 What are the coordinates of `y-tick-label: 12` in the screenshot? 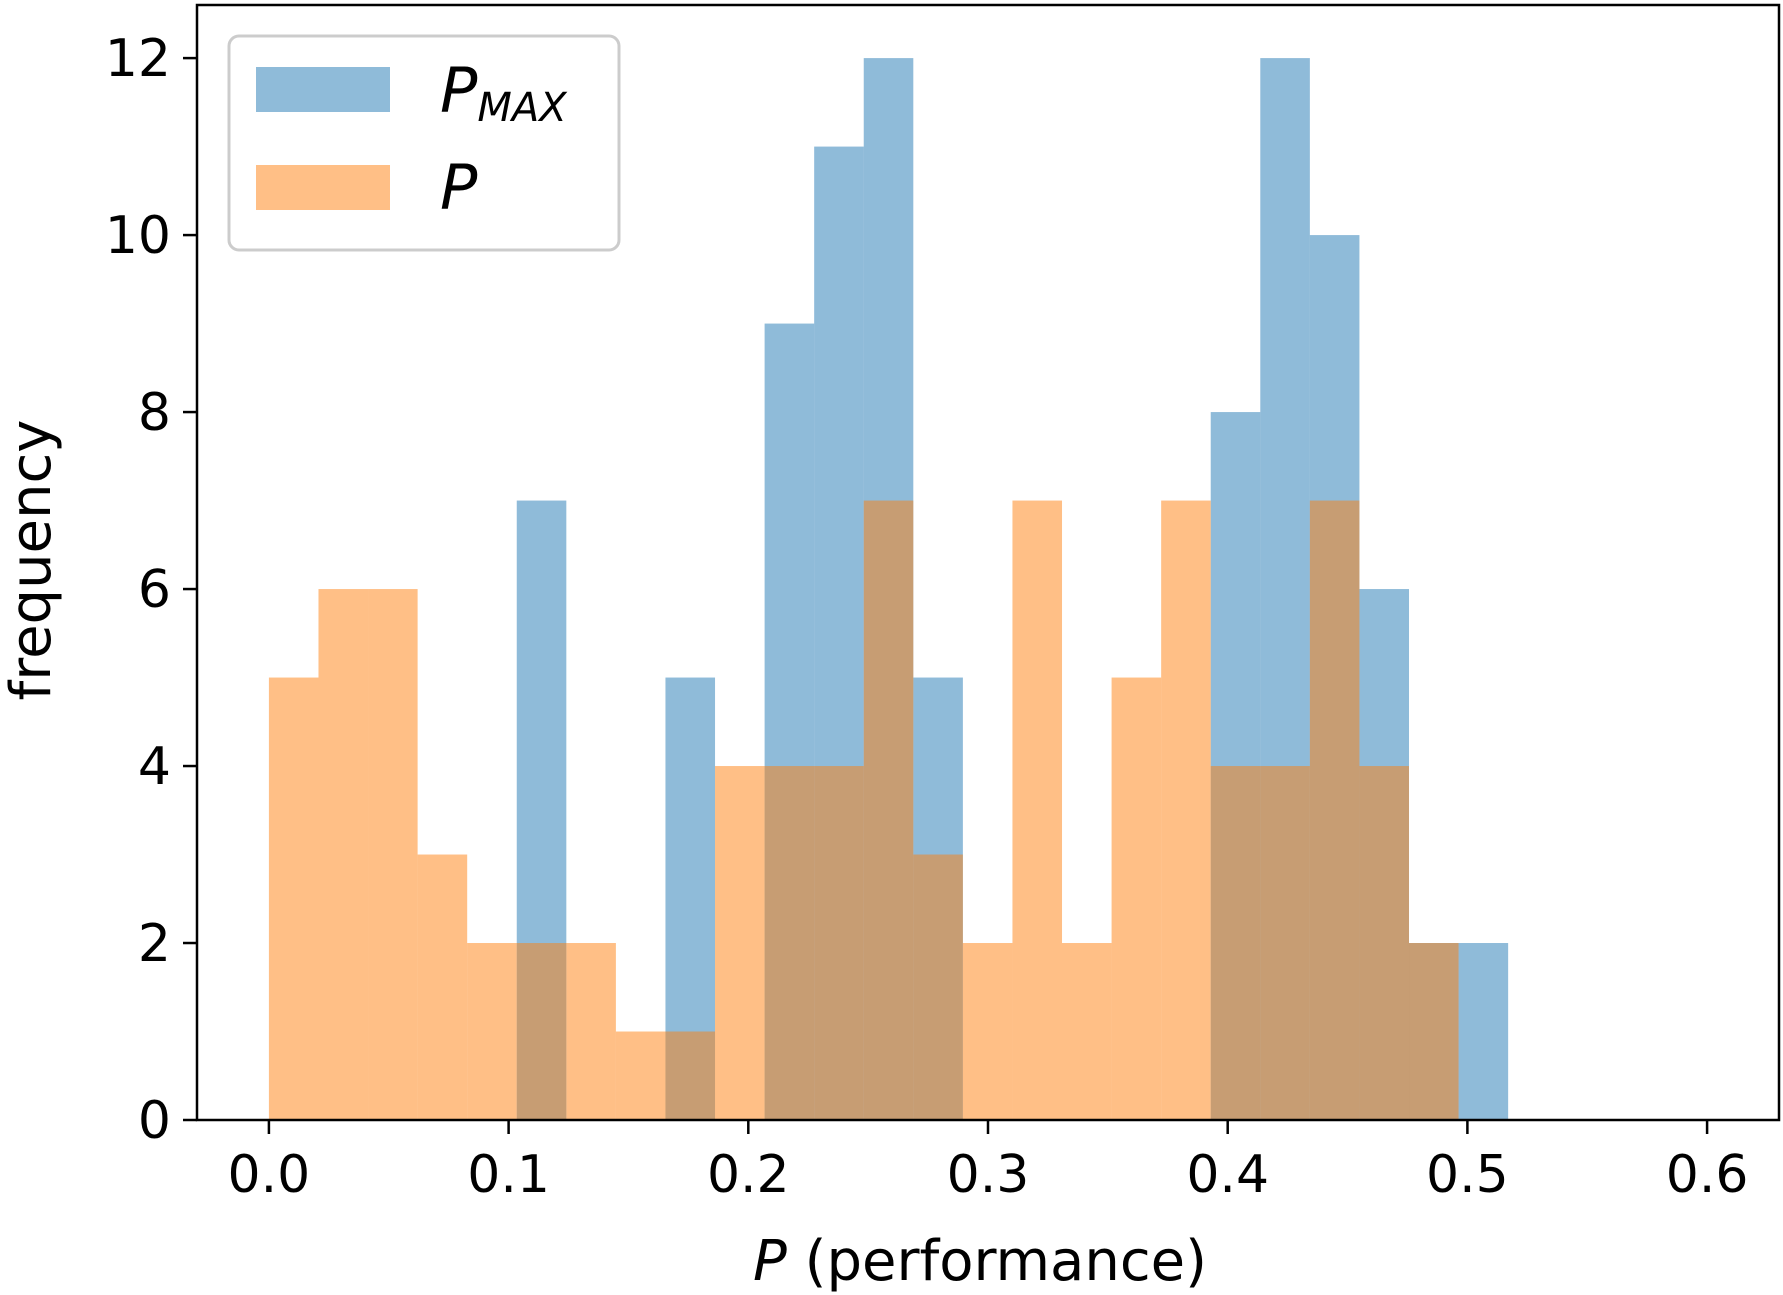 It's located at (138, 59).